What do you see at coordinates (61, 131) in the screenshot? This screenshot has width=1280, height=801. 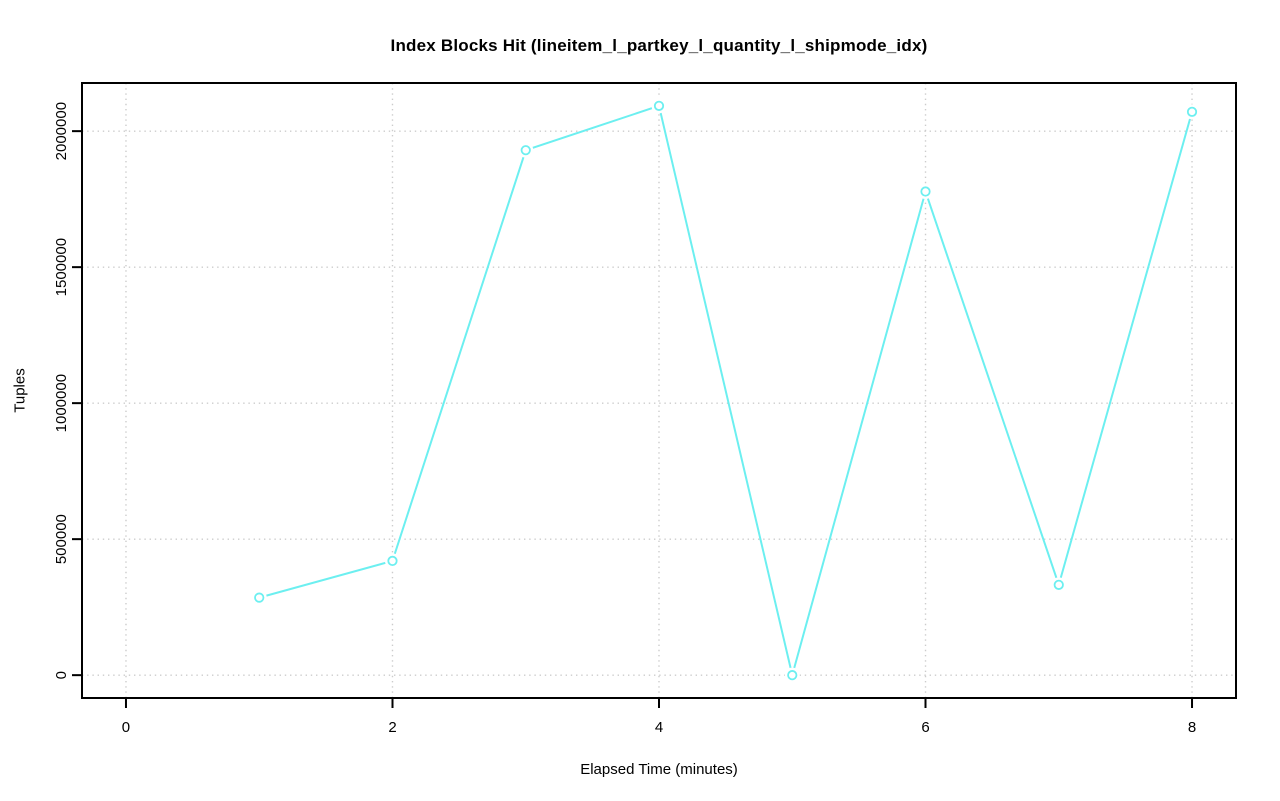 I see `y-tick-label: 2000000` at bounding box center [61, 131].